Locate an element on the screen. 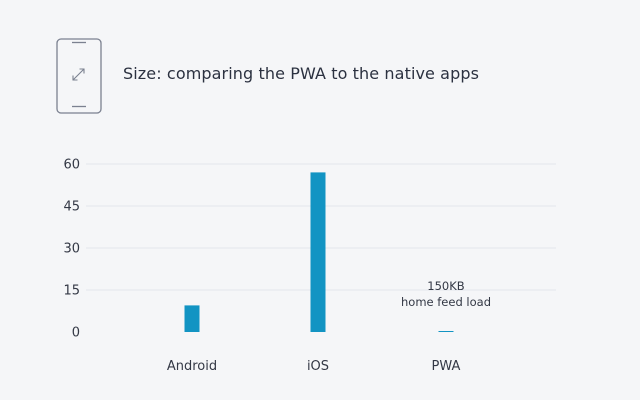 This screenshot has width=640, height=400. x-axis-labels: Android iOS PWA is located at coordinates (314, 366).